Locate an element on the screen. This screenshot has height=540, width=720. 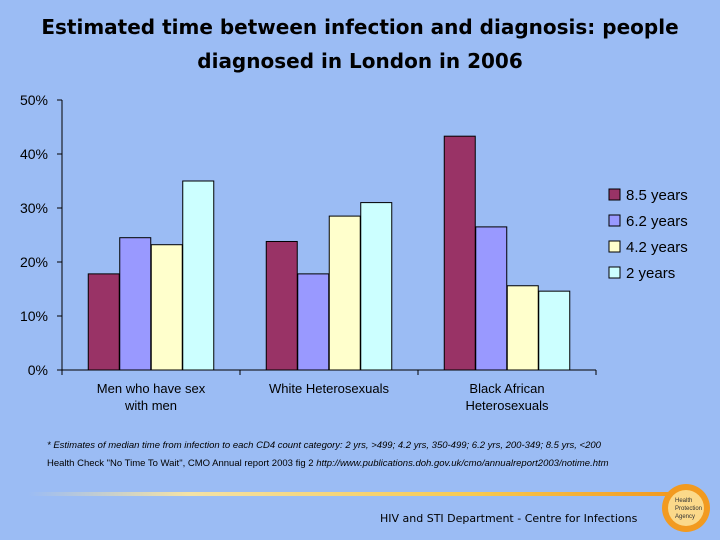
y-tick-label: 40% is located at coordinates (34, 154).